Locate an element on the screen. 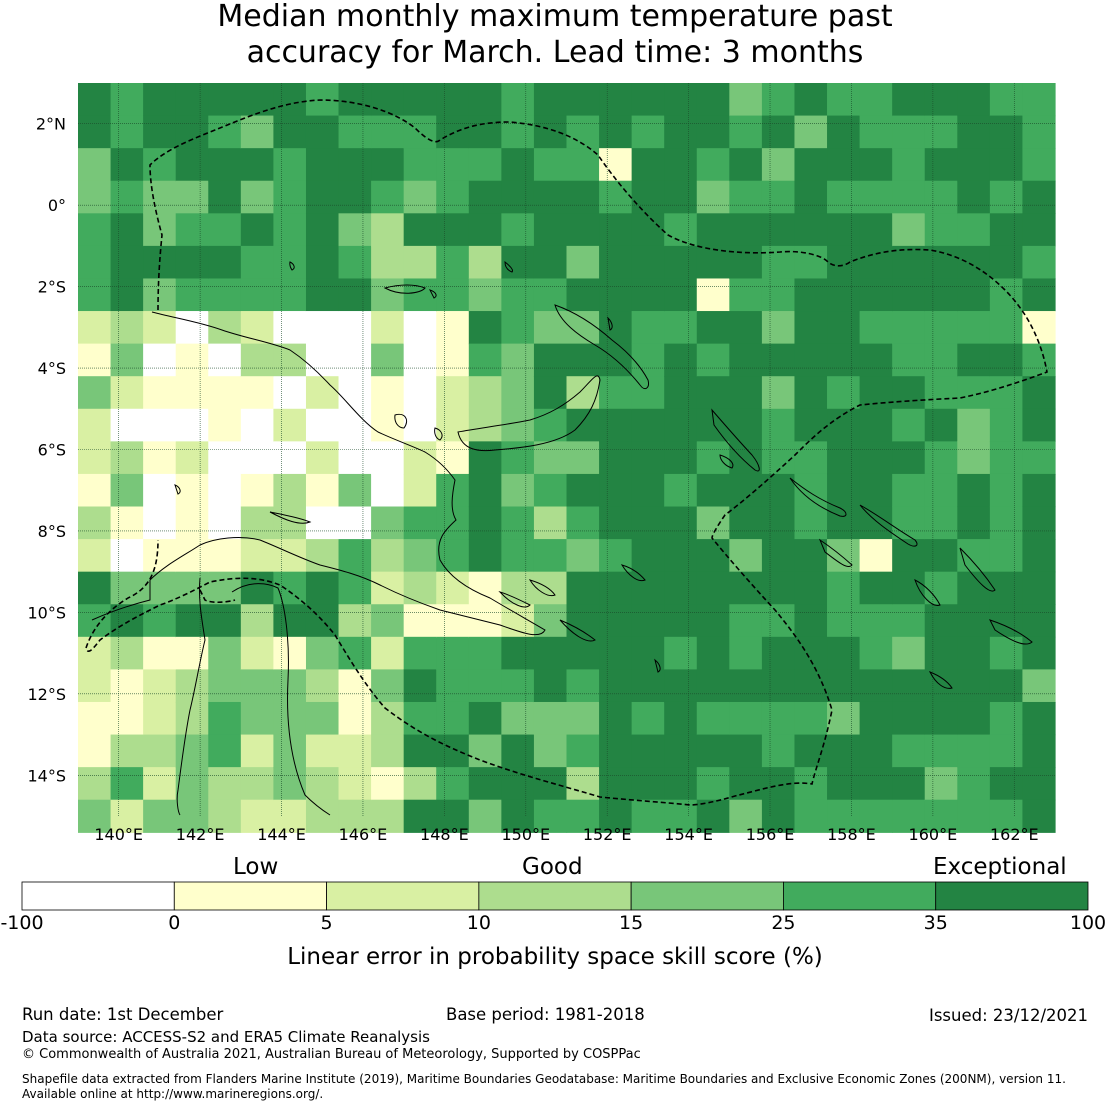 This screenshot has height=1110, width=1110. colorbar is located at coordinates (555, 896).